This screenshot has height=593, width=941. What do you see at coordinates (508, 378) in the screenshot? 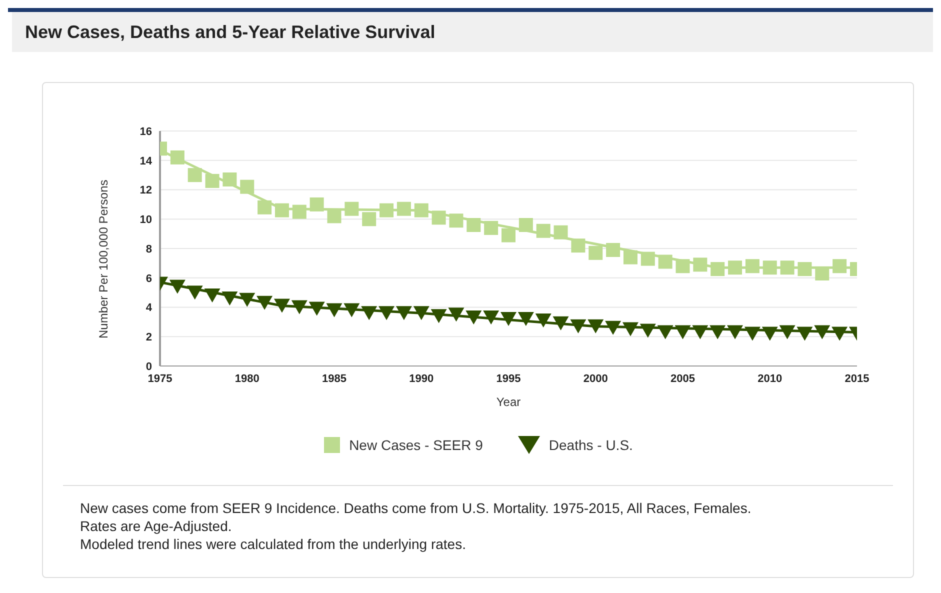
I see `x-tick-label: 1995` at bounding box center [508, 378].